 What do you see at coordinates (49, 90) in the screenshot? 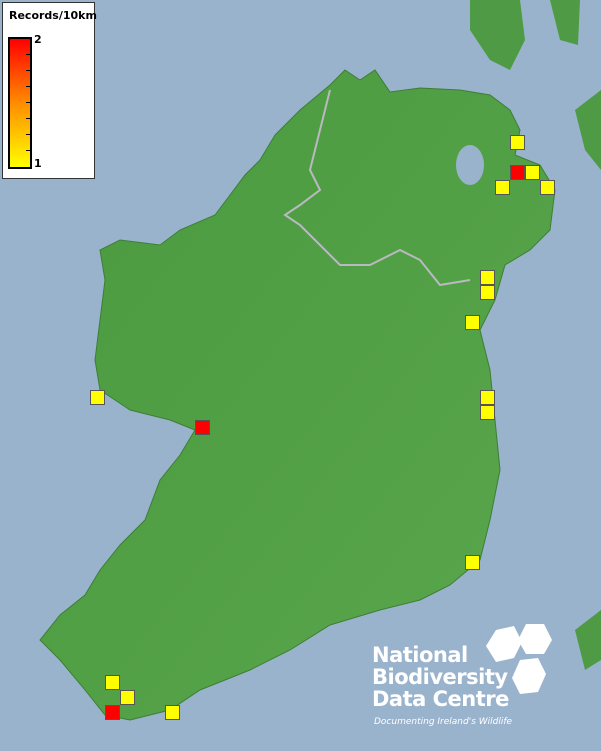
I see `legend: Records/10km 2 1` at bounding box center [49, 90].